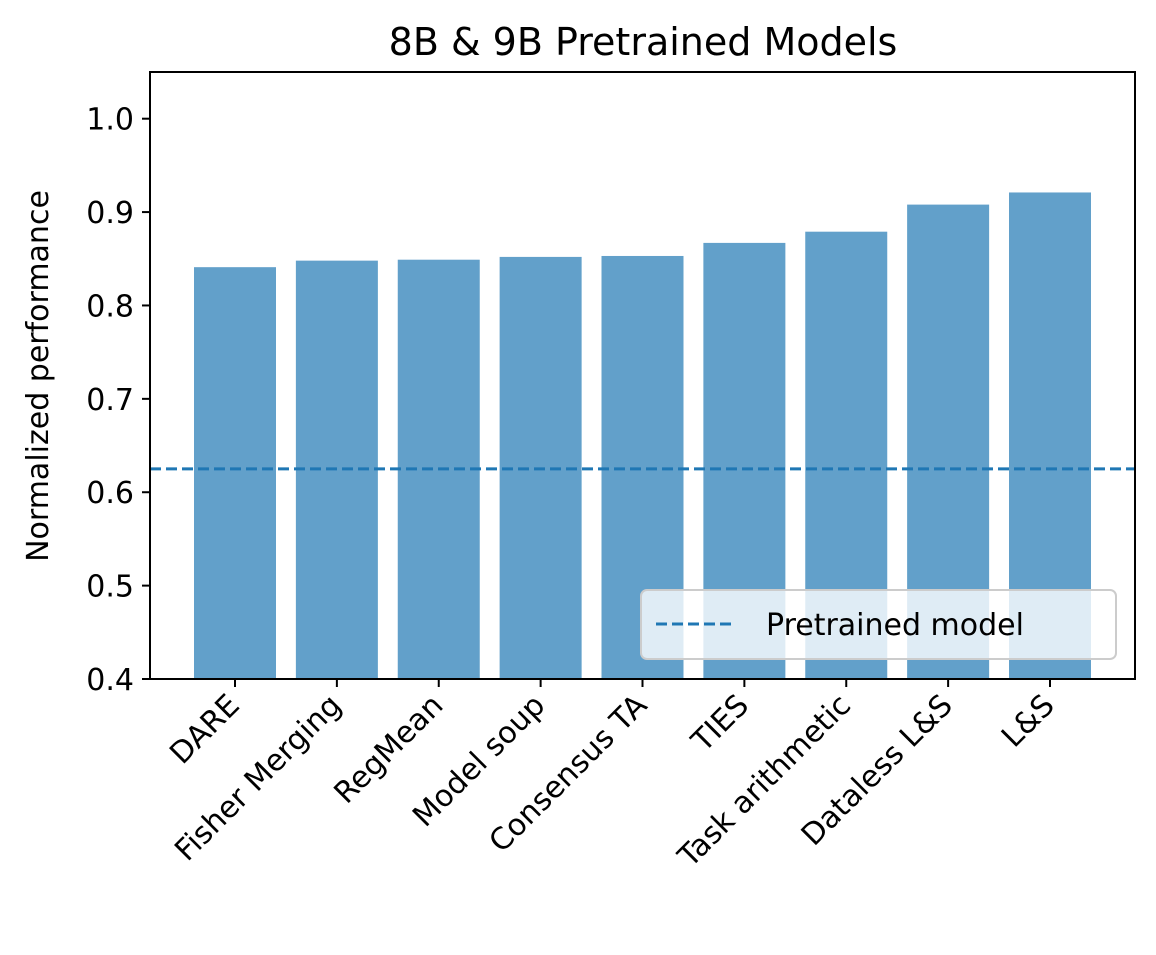  What do you see at coordinates (110, 306) in the screenshot?
I see `y-tick-label: 0.8` at bounding box center [110, 306].